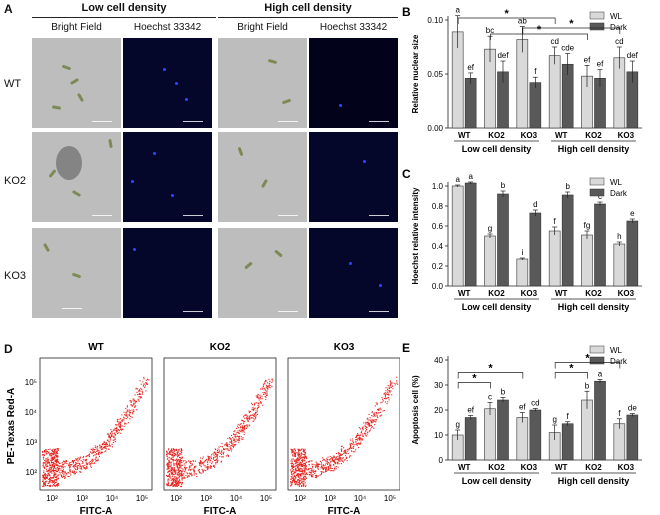 This screenshot has height=515, width=660. What do you see at coordinates (600, 374) in the screenshot?
I see `significance-letter: a` at bounding box center [600, 374].